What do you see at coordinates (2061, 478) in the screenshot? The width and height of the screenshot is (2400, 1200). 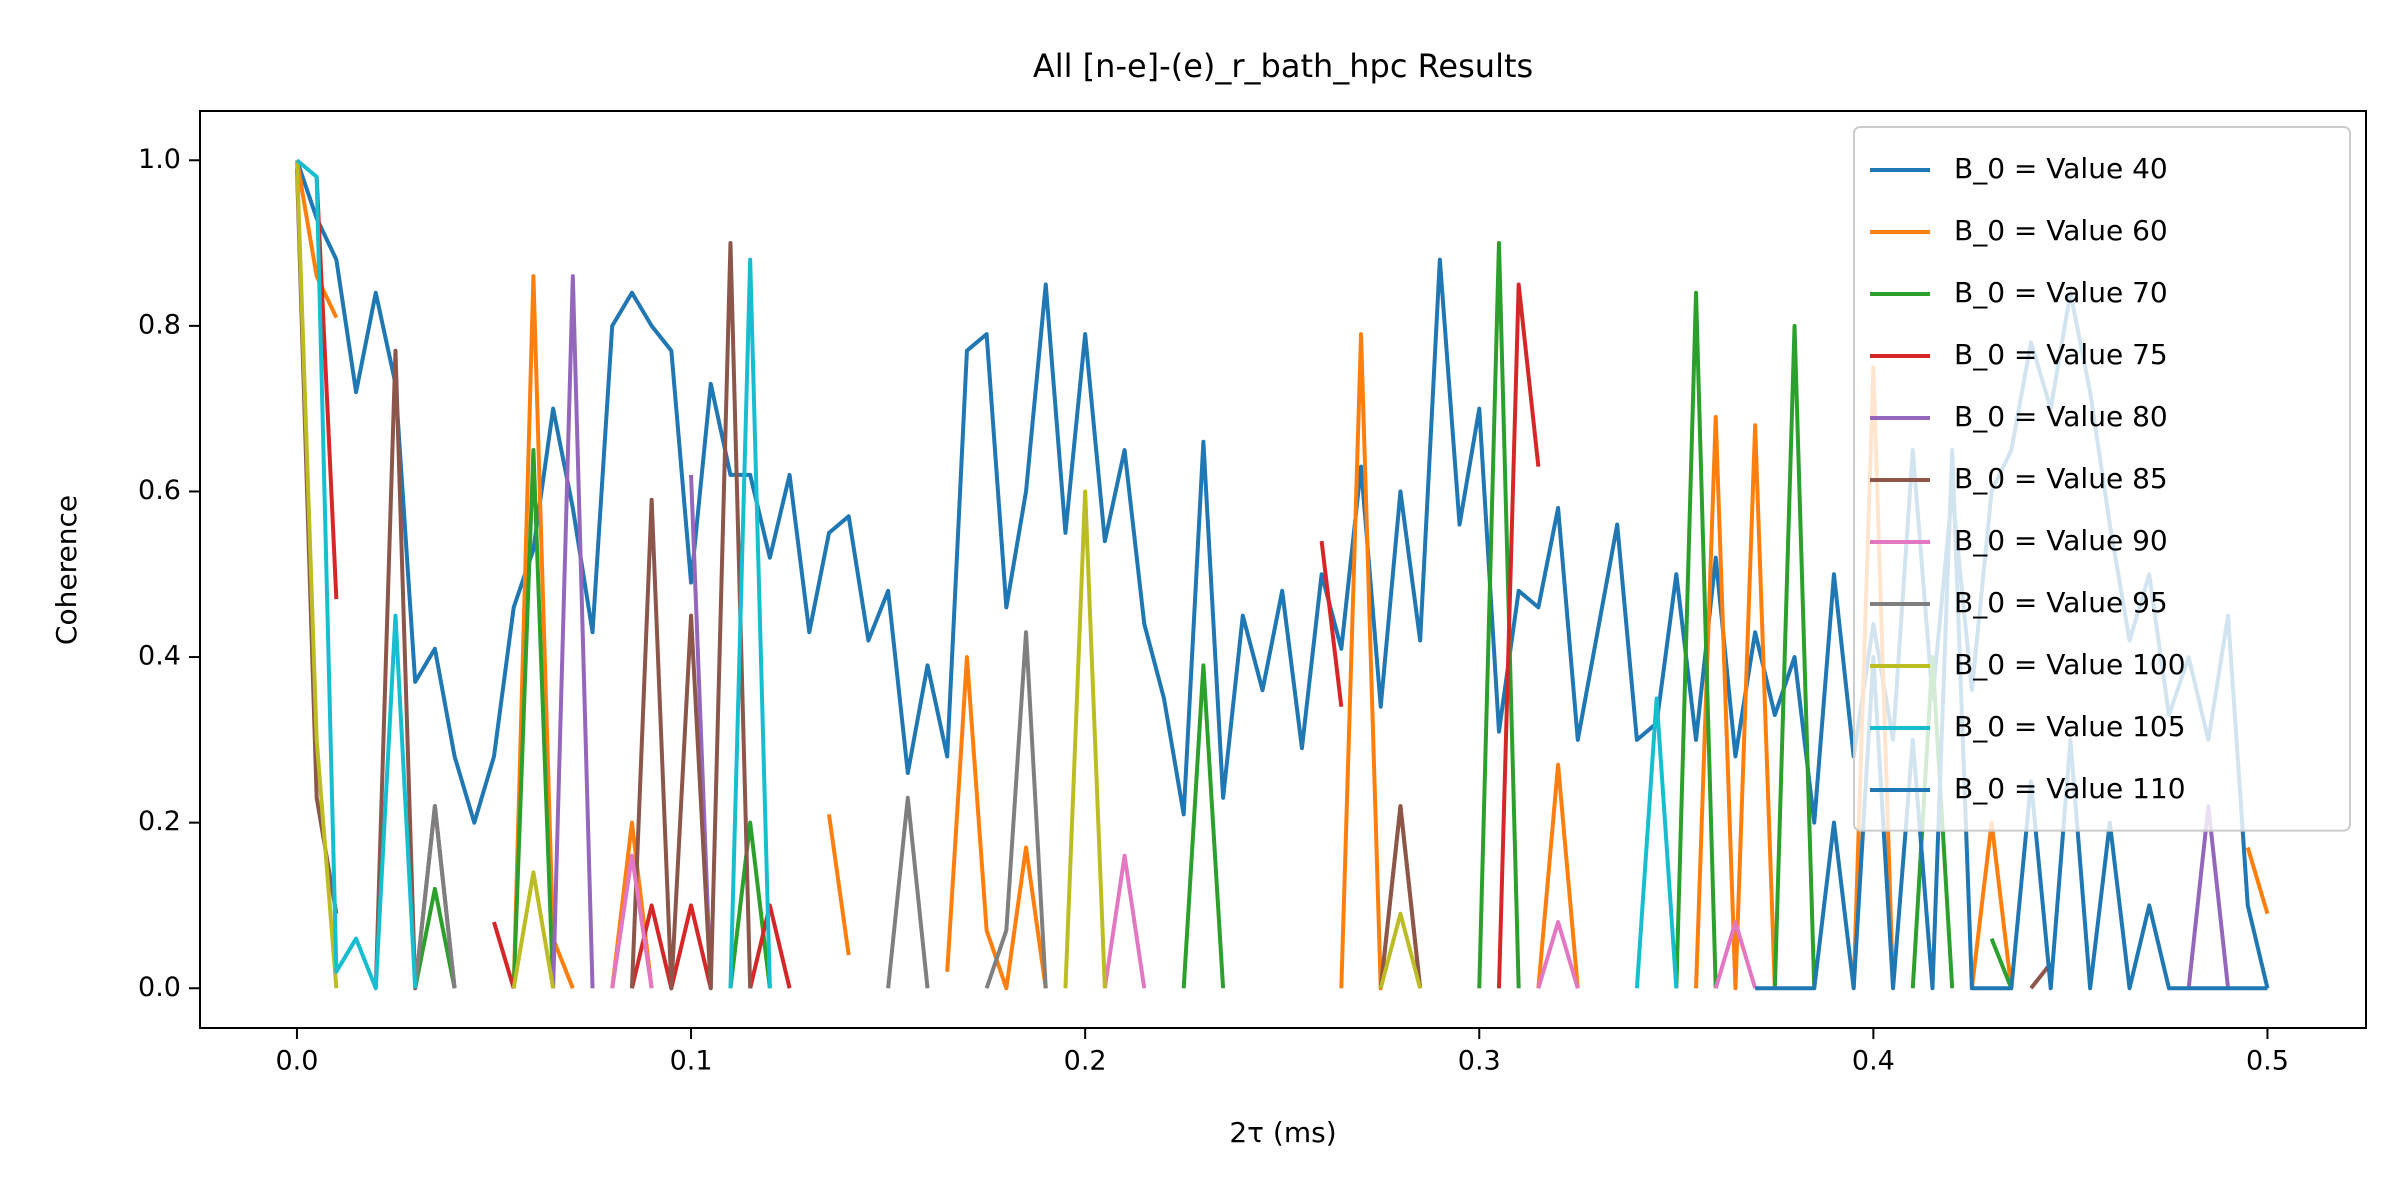 I see `legend-label: B_0 = Value 85` at bounding box center [2061, 478].